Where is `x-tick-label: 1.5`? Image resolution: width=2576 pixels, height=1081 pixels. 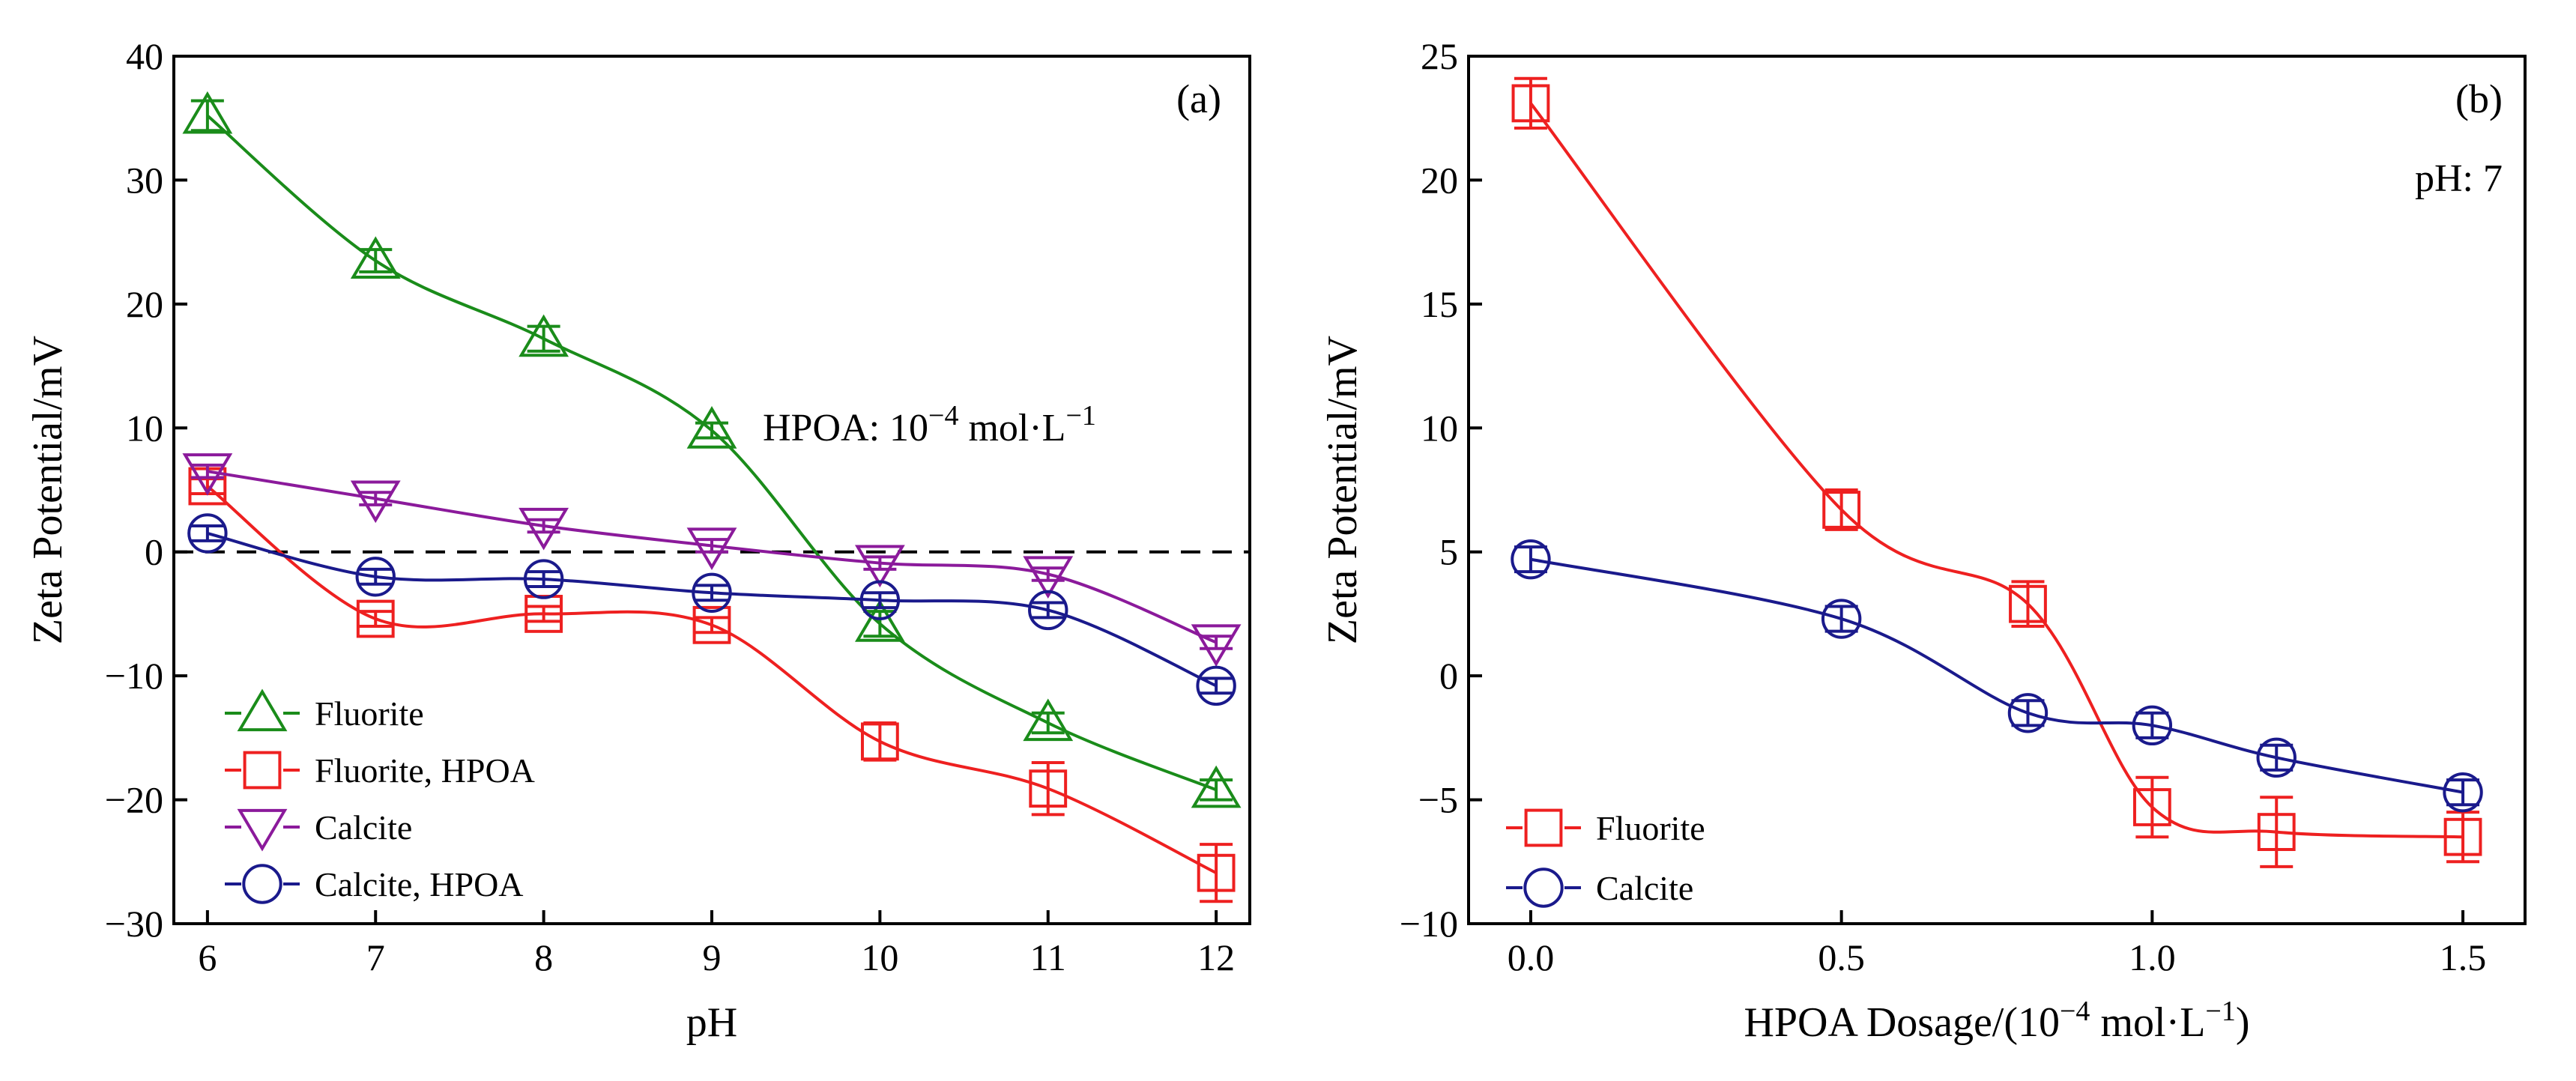
x-tick-label: 1.5 is located at coordinates (2463, 957).